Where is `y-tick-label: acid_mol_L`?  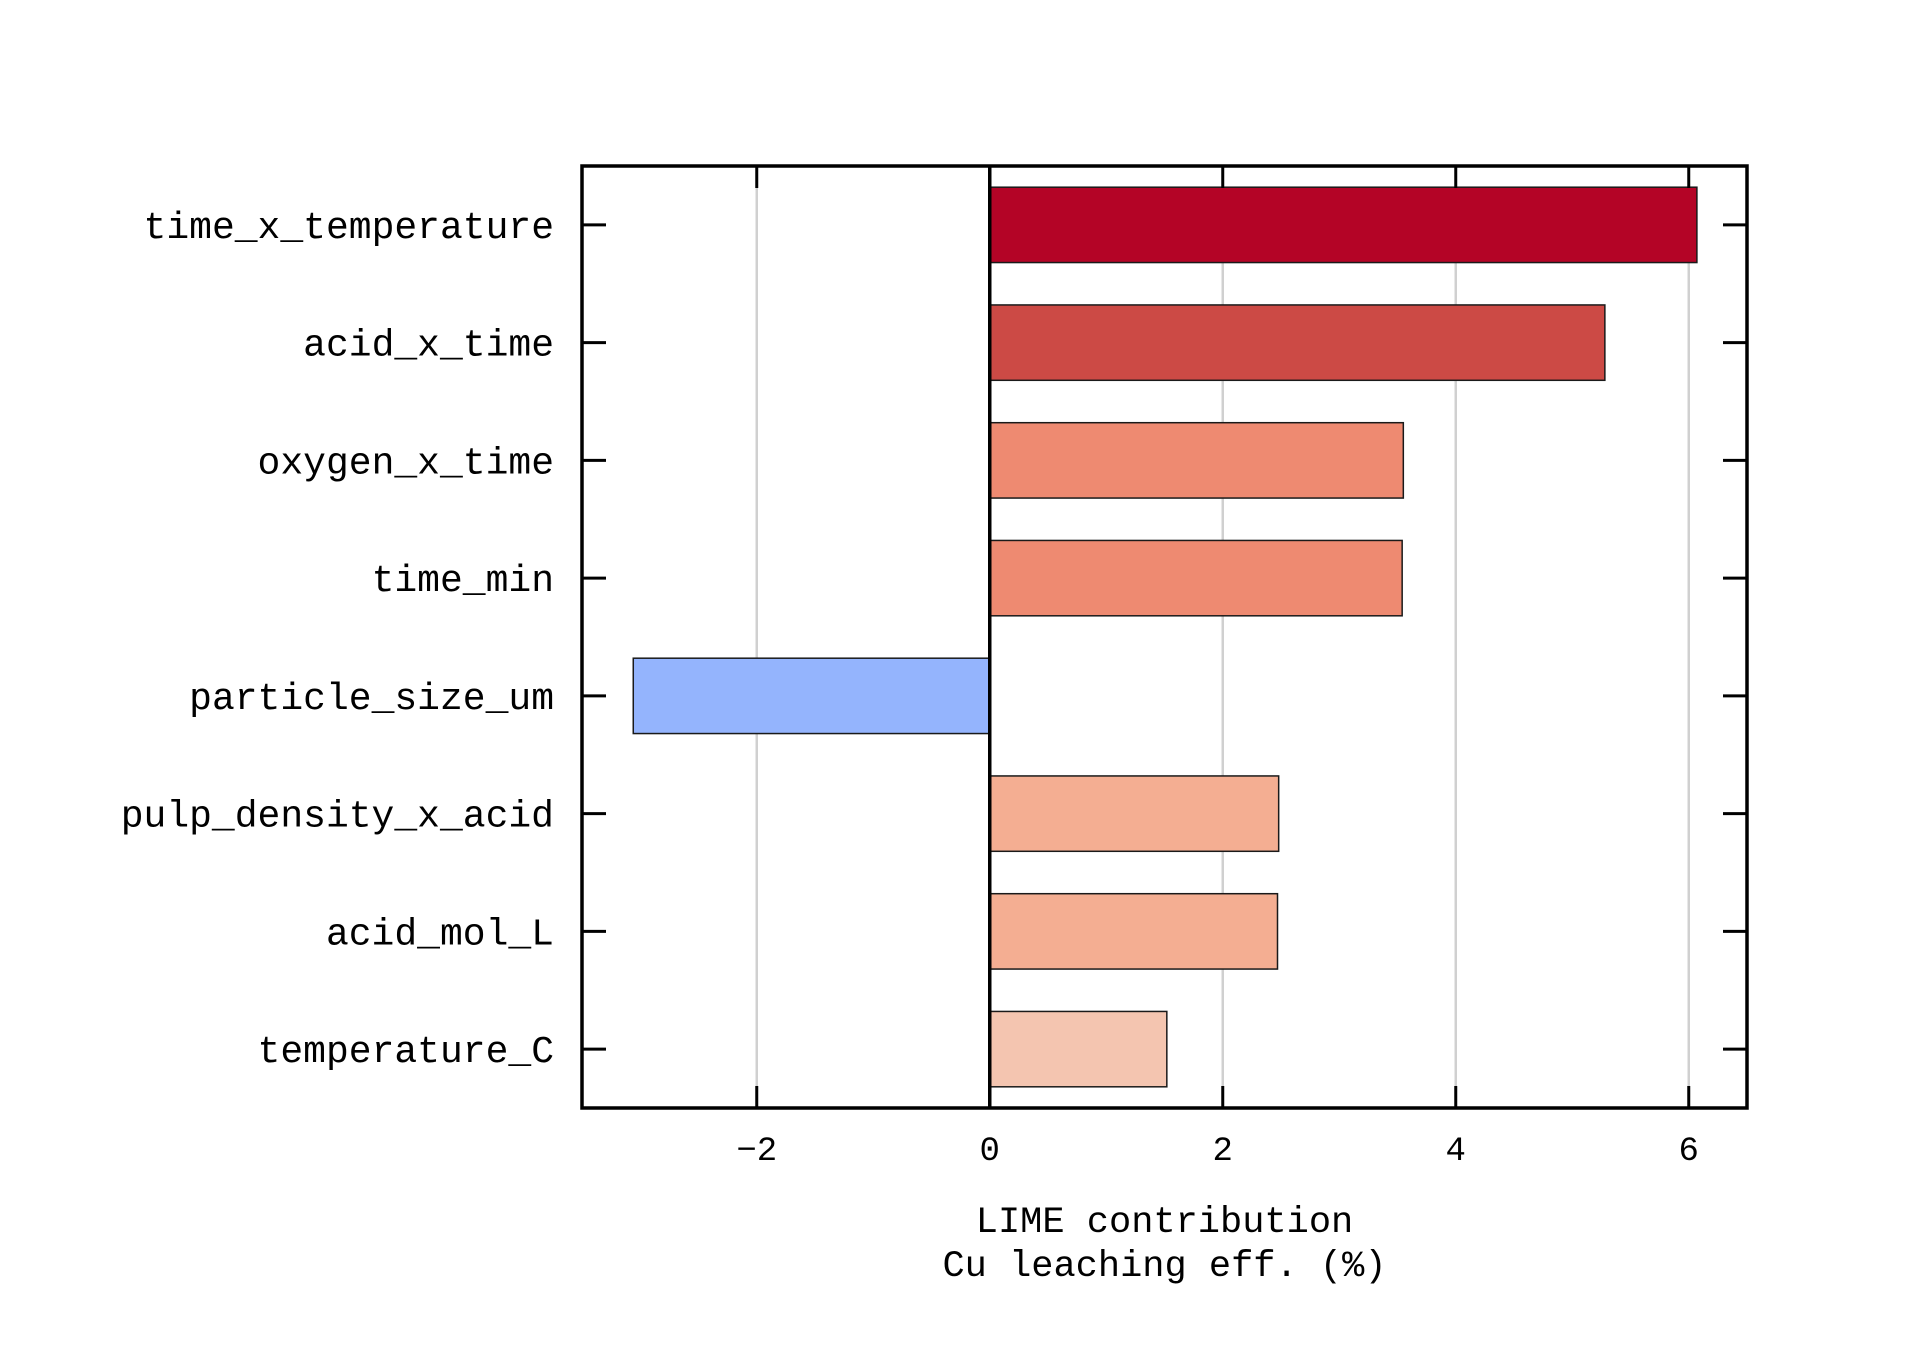
y-tick-label: acid_mol_L is located at coordinates (440, 934).